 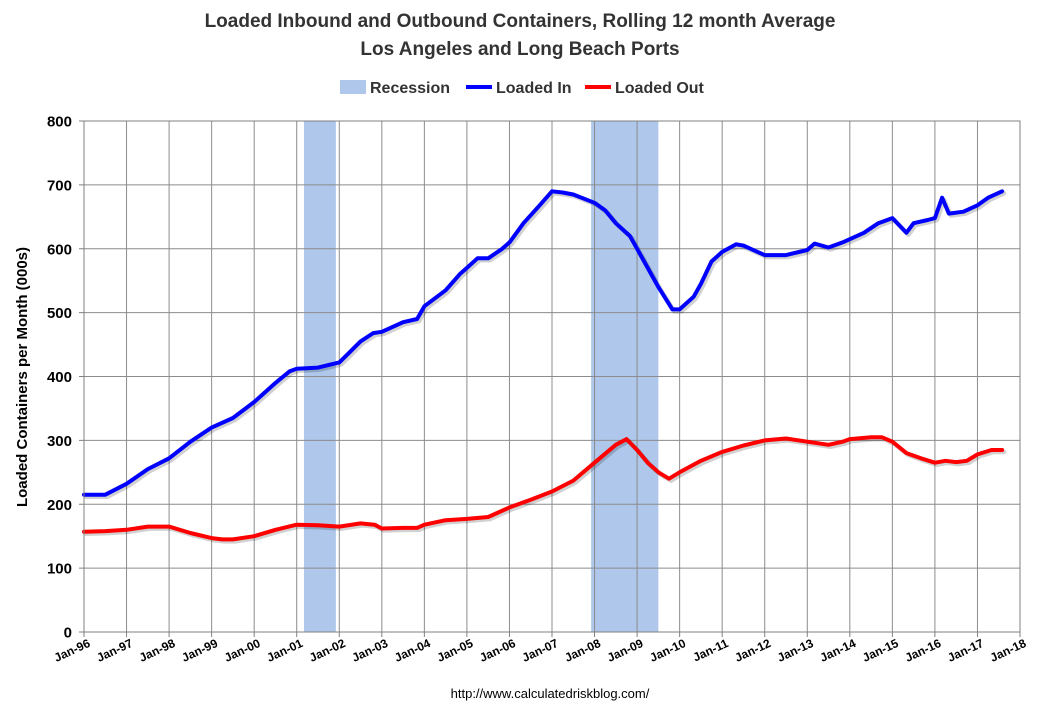 What do you see at coordinates (795, 650) in the screenshot?
I see `x-tick-label: Jan-13` at bounding box center [795, 650].